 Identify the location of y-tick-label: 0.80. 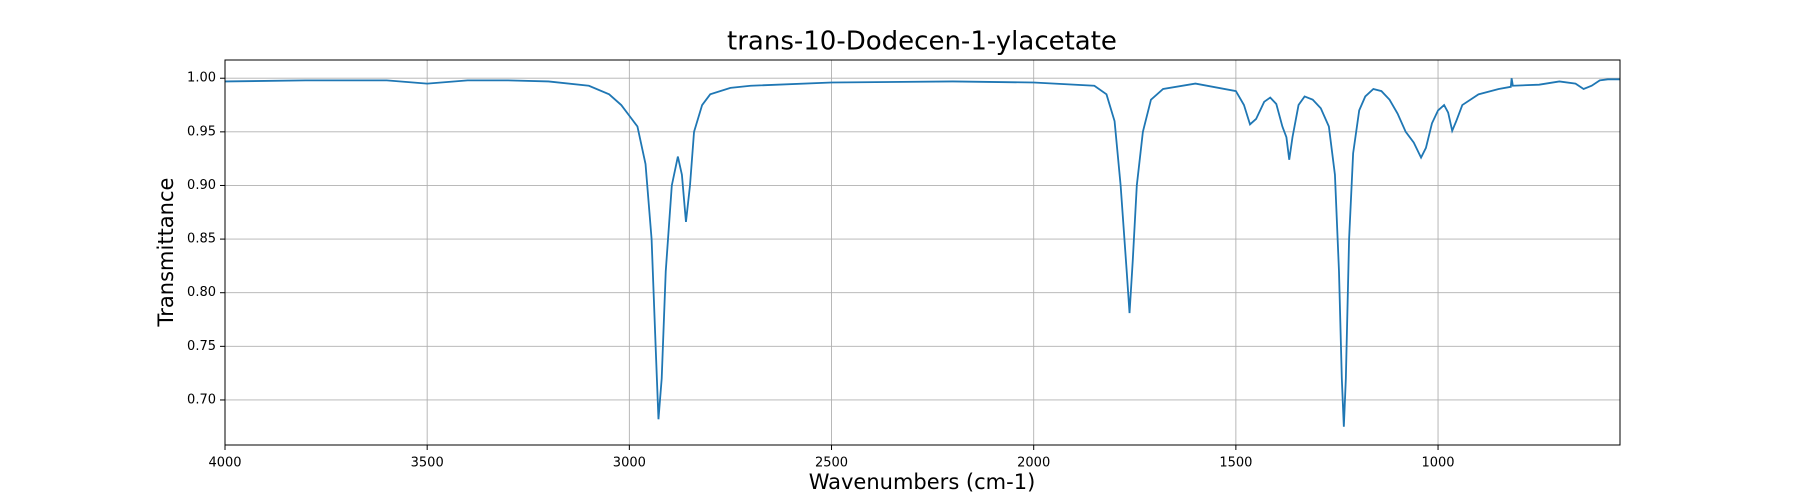
(201, 292).